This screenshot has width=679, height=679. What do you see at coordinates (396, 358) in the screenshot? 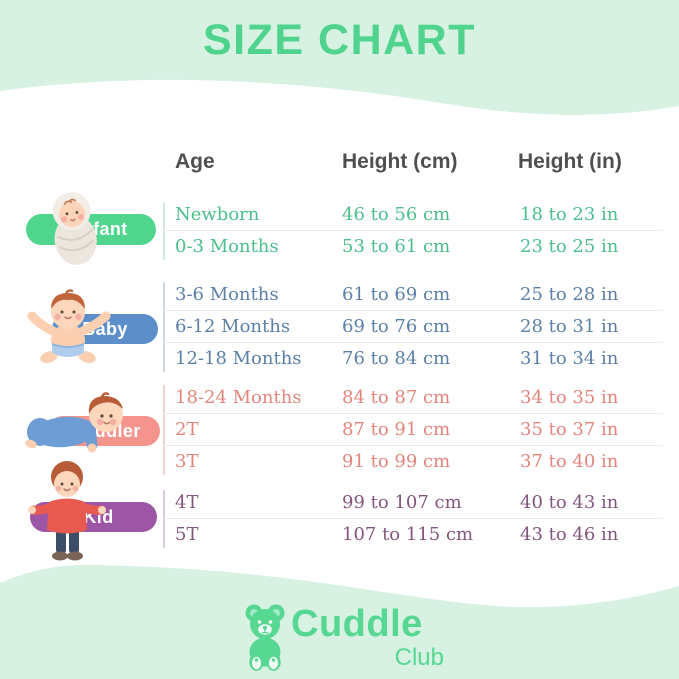
I see `cell-height-cm: 76 to 84 cm` at bounding box center [396, 358].